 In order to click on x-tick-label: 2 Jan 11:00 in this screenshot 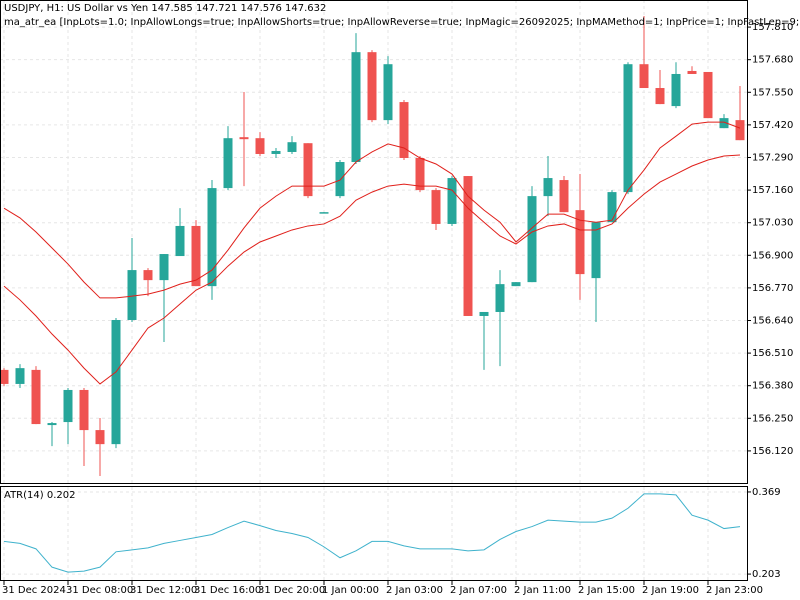, I will do `click(542, 590)`.